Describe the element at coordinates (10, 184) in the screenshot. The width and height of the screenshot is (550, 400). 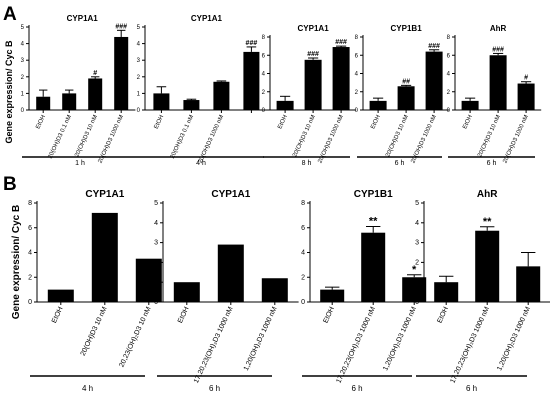
I see `panel-letter-b: B` at that location.